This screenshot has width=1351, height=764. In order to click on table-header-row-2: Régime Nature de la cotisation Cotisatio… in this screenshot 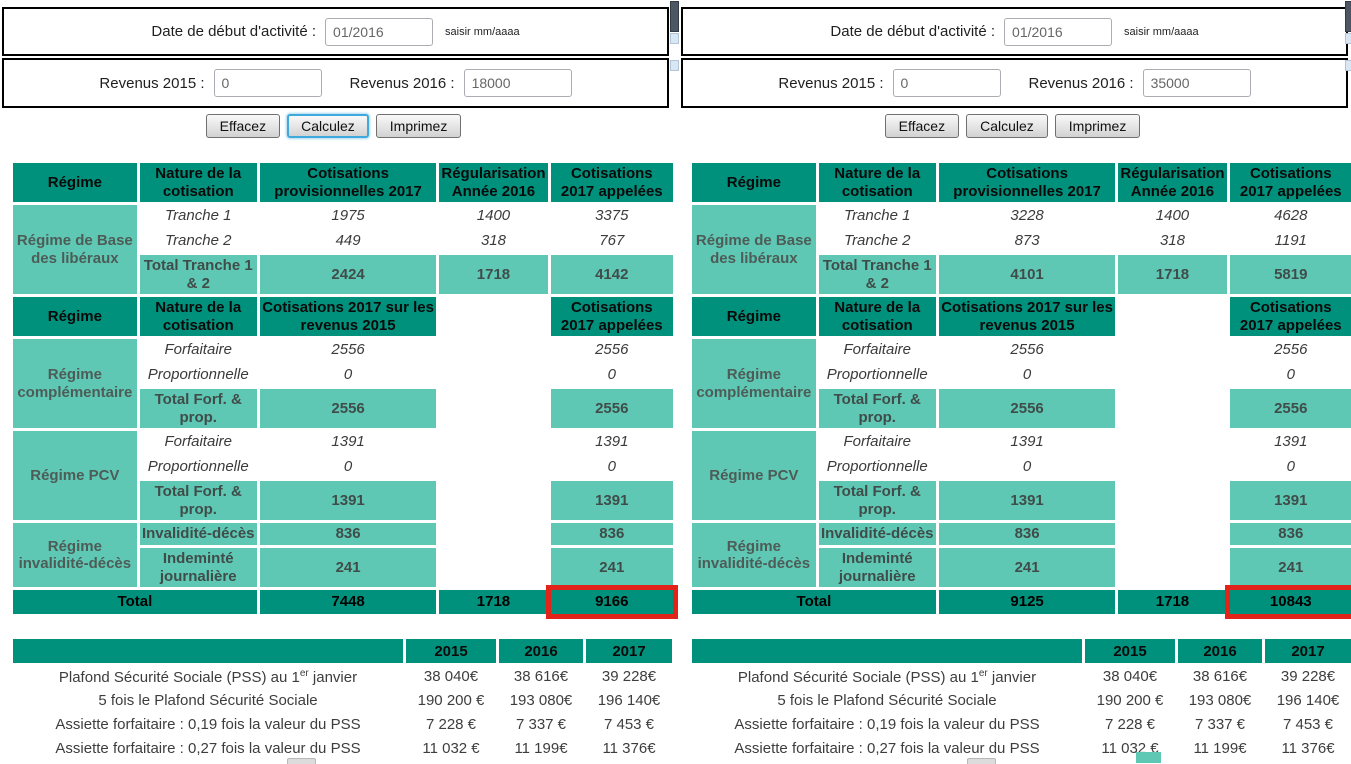, I will do `click(343, 316)`.